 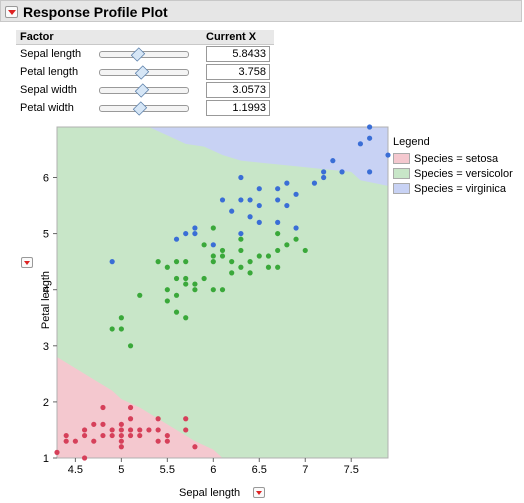 I want to click on legend-item: Species = virginica, so click(x=453, y=188).